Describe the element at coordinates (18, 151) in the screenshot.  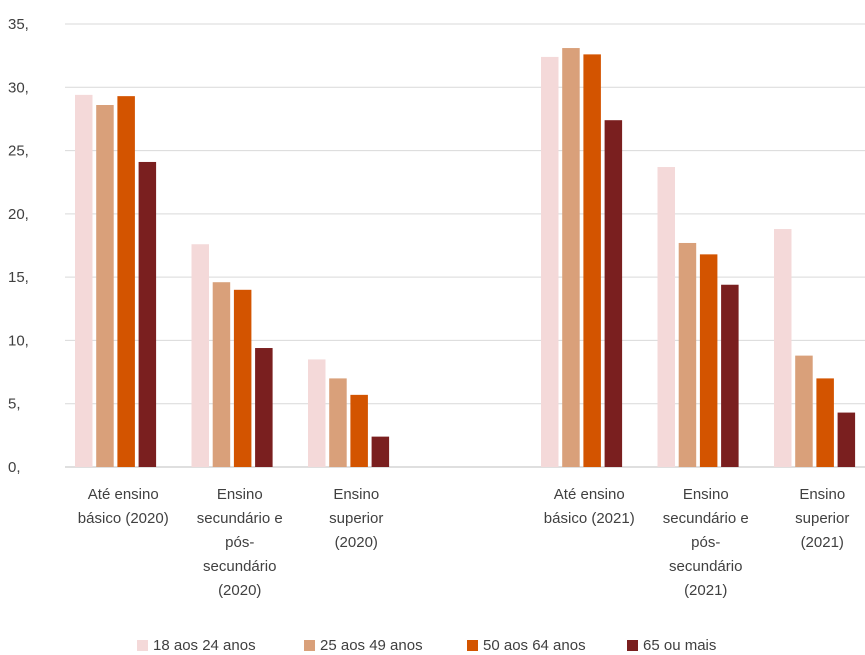
I see `y-tick-label: 25,` at that location.